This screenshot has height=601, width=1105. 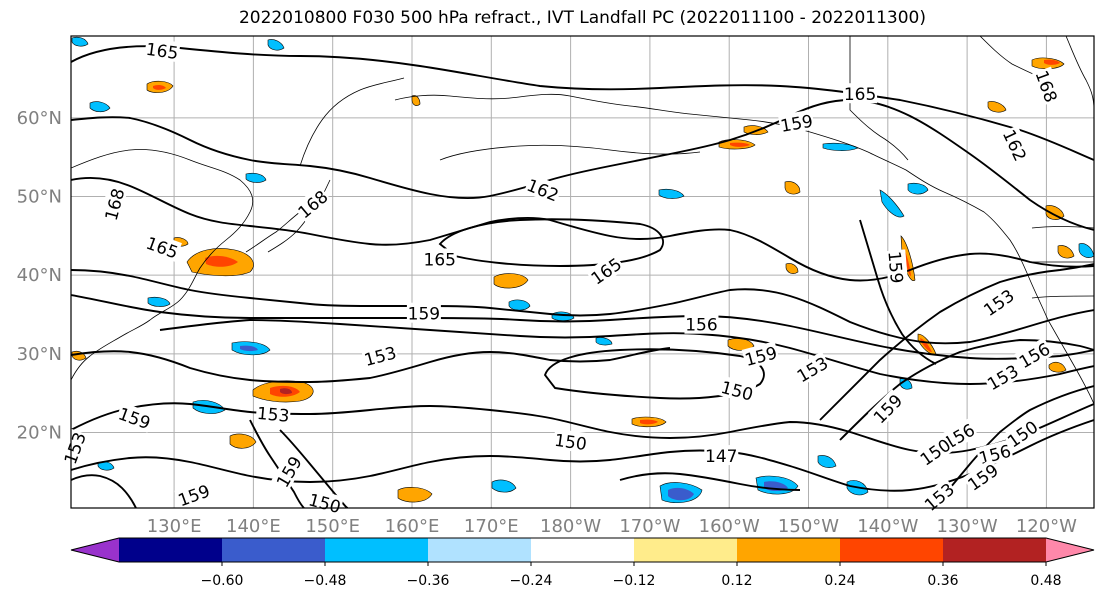 I want to click on colorbar-outline, so click(x=582, y=550).